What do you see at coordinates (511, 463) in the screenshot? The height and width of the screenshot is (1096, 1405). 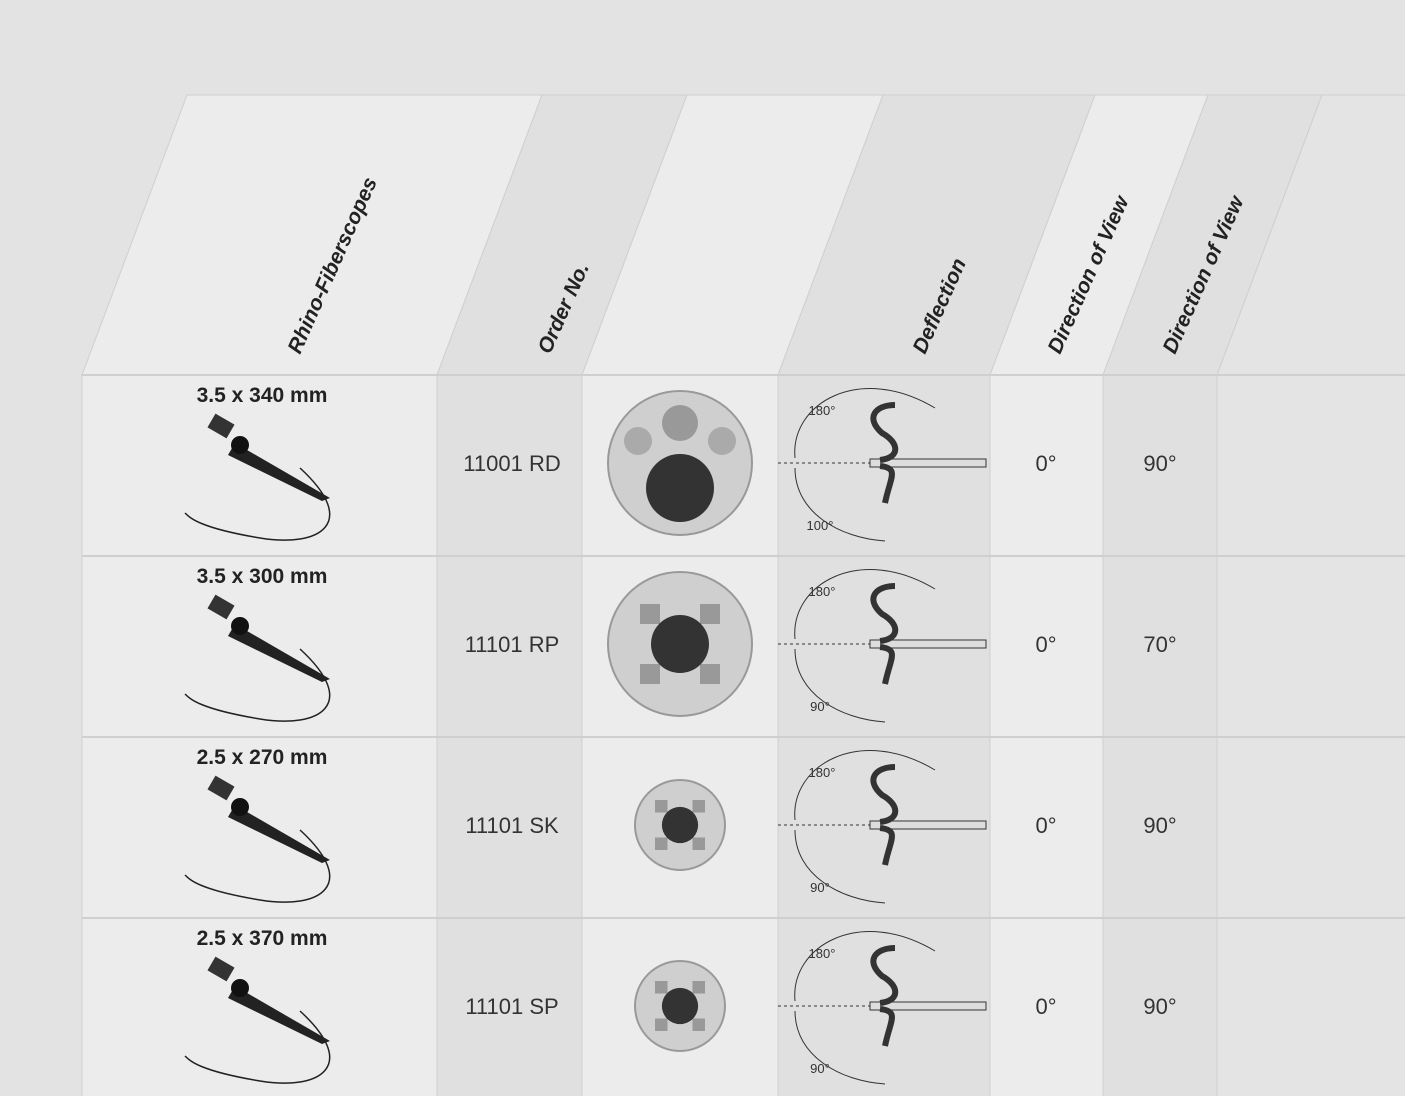 I see `order-no: 11001 RD` at bounding box center [511, 463].